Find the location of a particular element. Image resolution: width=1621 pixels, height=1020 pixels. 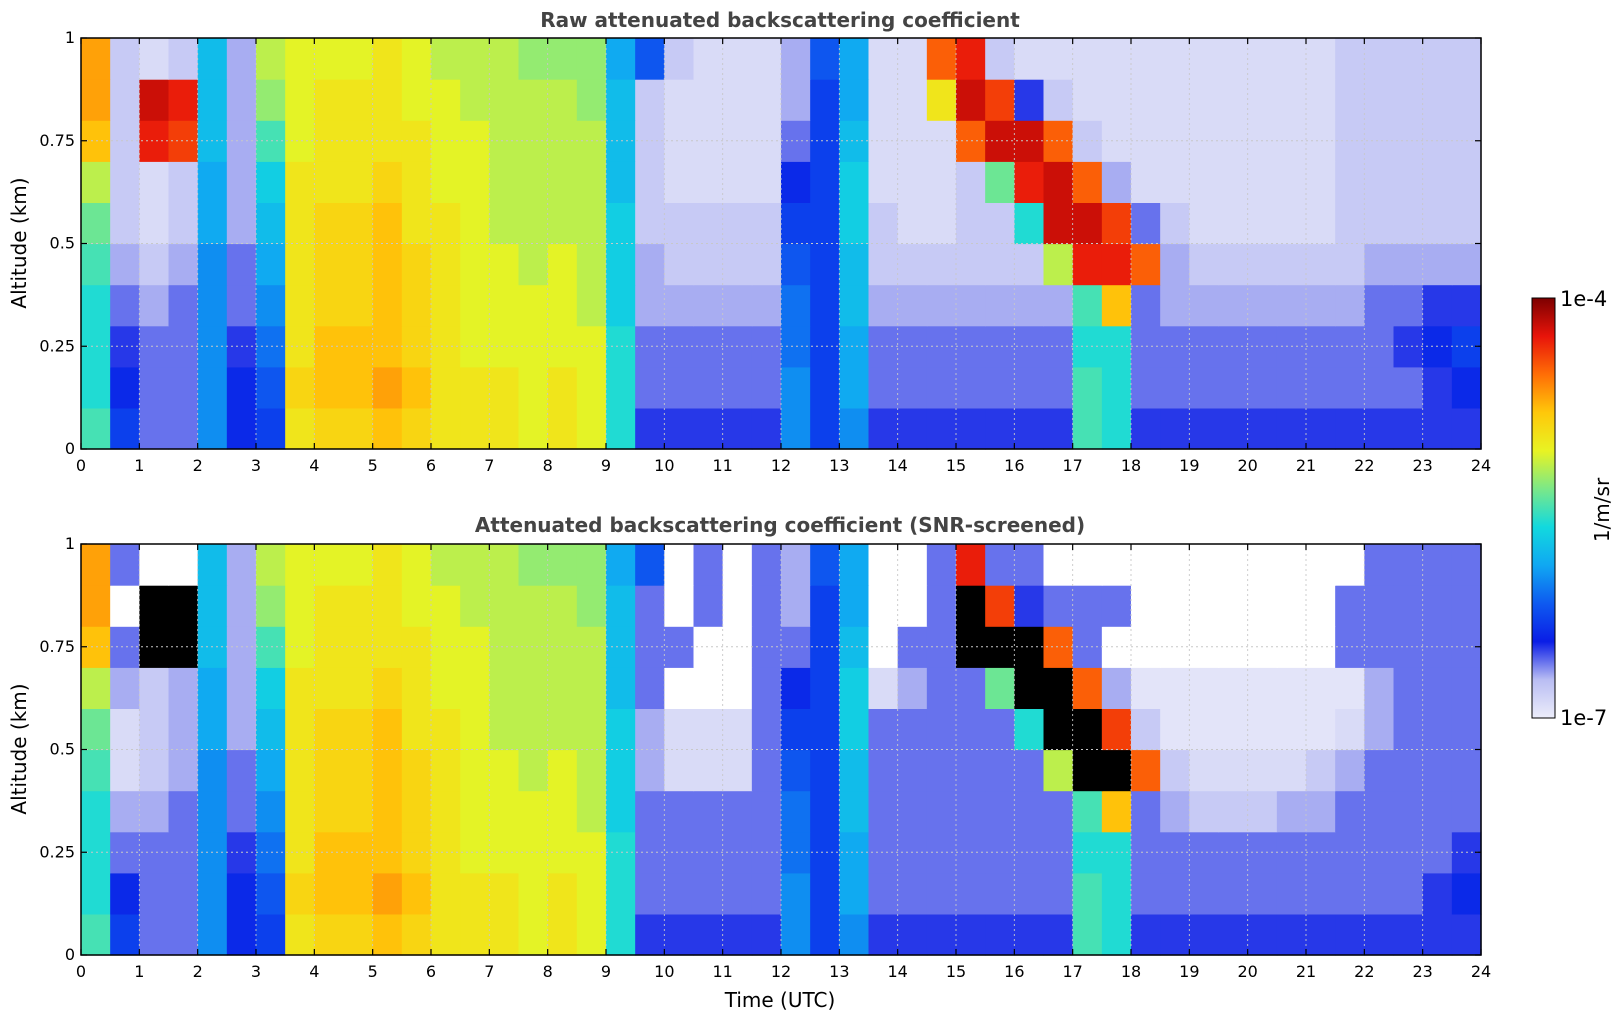

x-tick-label: 2 is located at coordinates (198, 971).